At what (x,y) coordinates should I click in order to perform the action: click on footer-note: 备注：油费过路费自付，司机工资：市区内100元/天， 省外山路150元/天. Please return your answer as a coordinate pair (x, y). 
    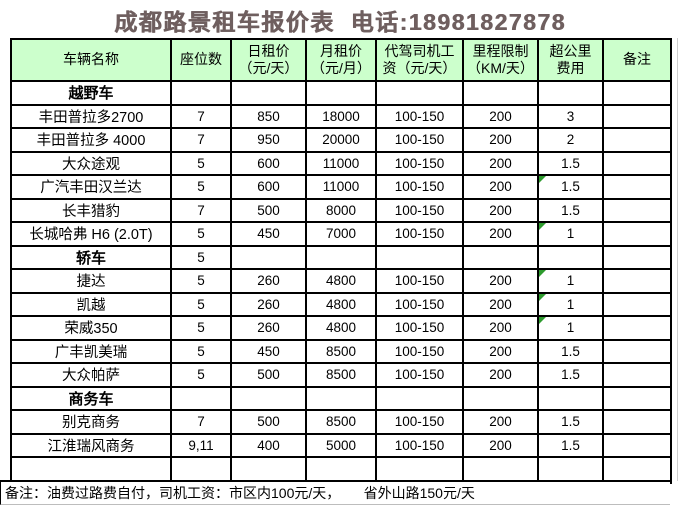
    Looking at the image, I should click on (335, 492).